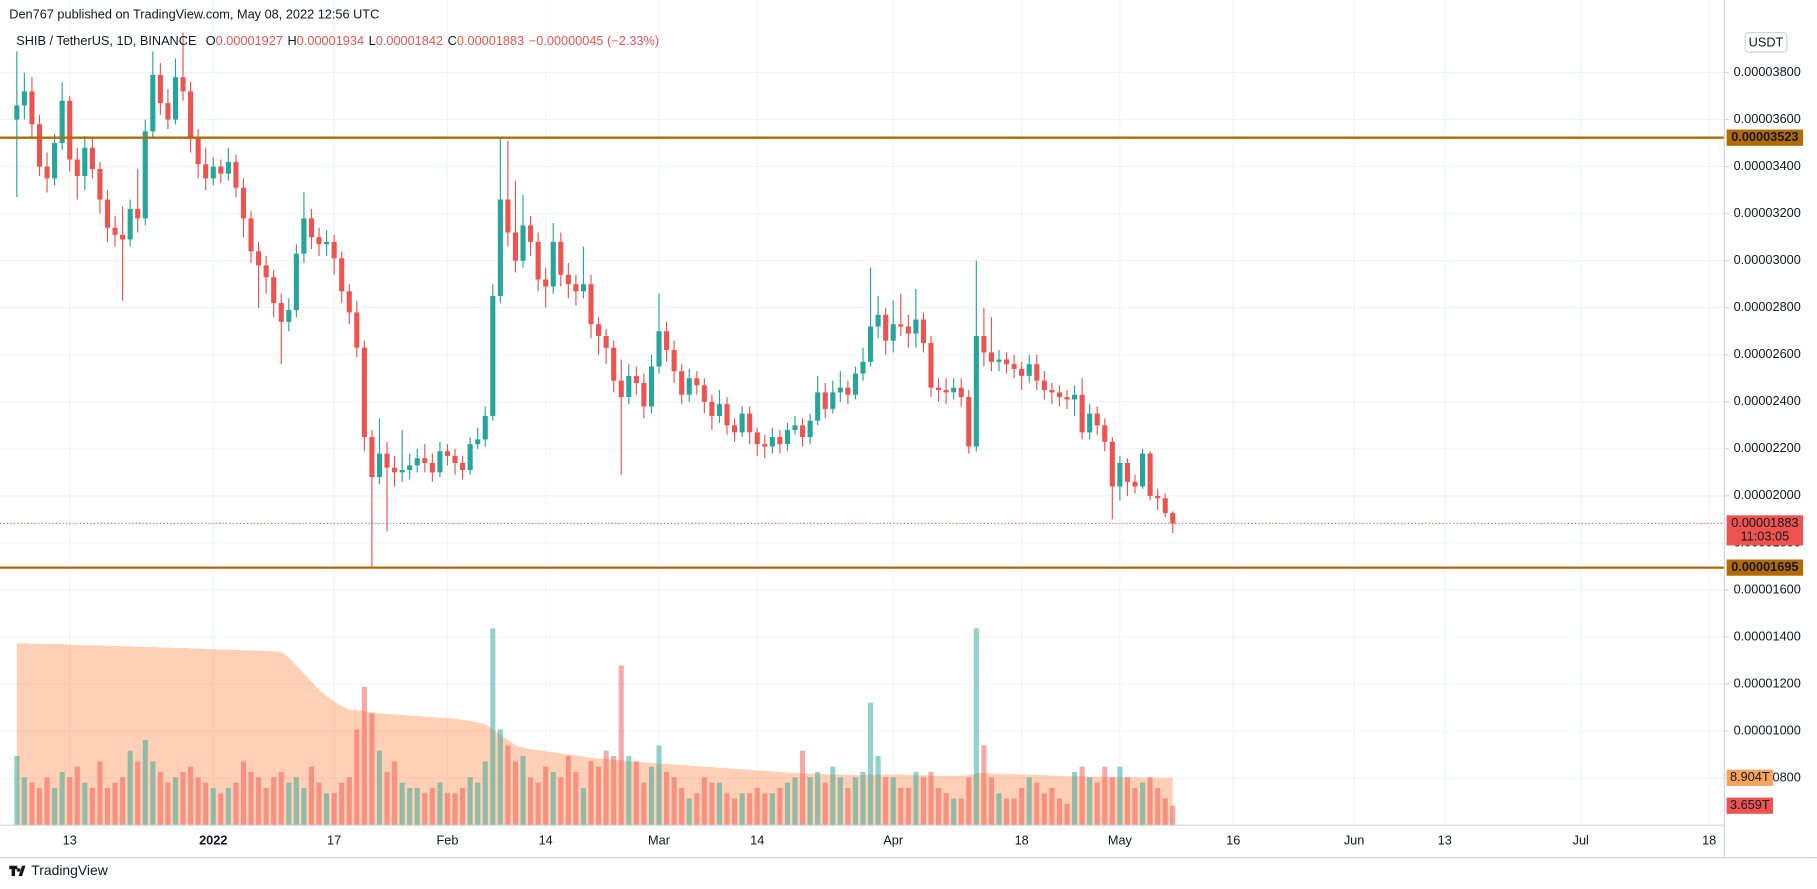  Describe the element at coordinates (330, 40) in the screenshot. I see `legend-value: 0.00001934` at that location.